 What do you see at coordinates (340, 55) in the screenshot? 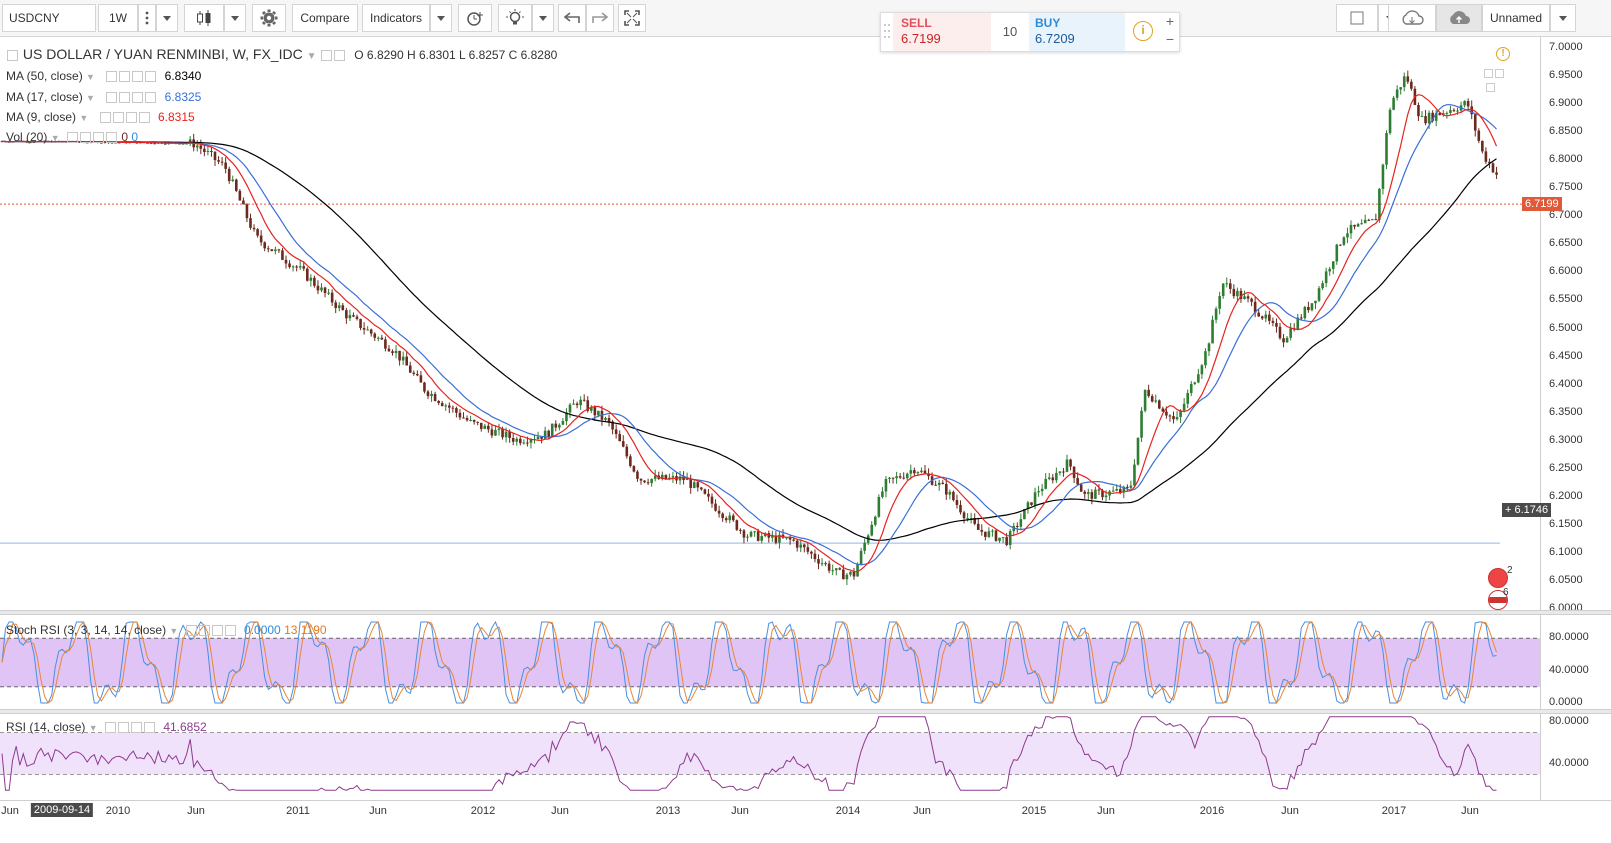
I see `legend-settings-icon` at bounding box center [340, 55].